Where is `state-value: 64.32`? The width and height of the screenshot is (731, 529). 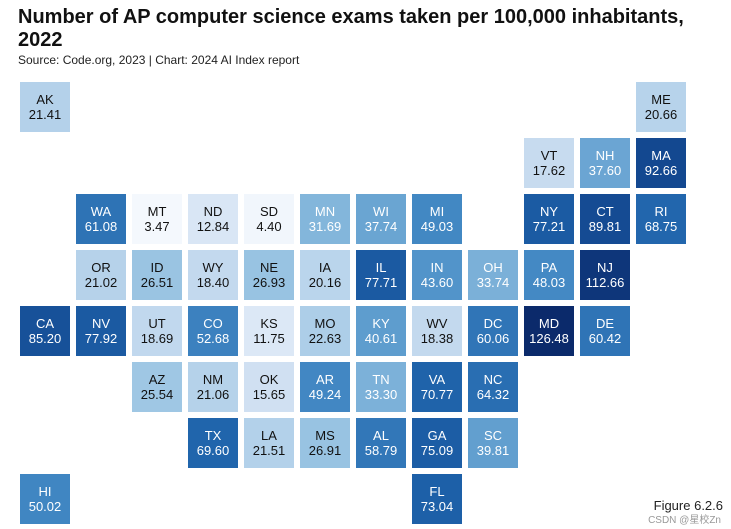
state-value: 64.32 is located at coordinates (493, 394).